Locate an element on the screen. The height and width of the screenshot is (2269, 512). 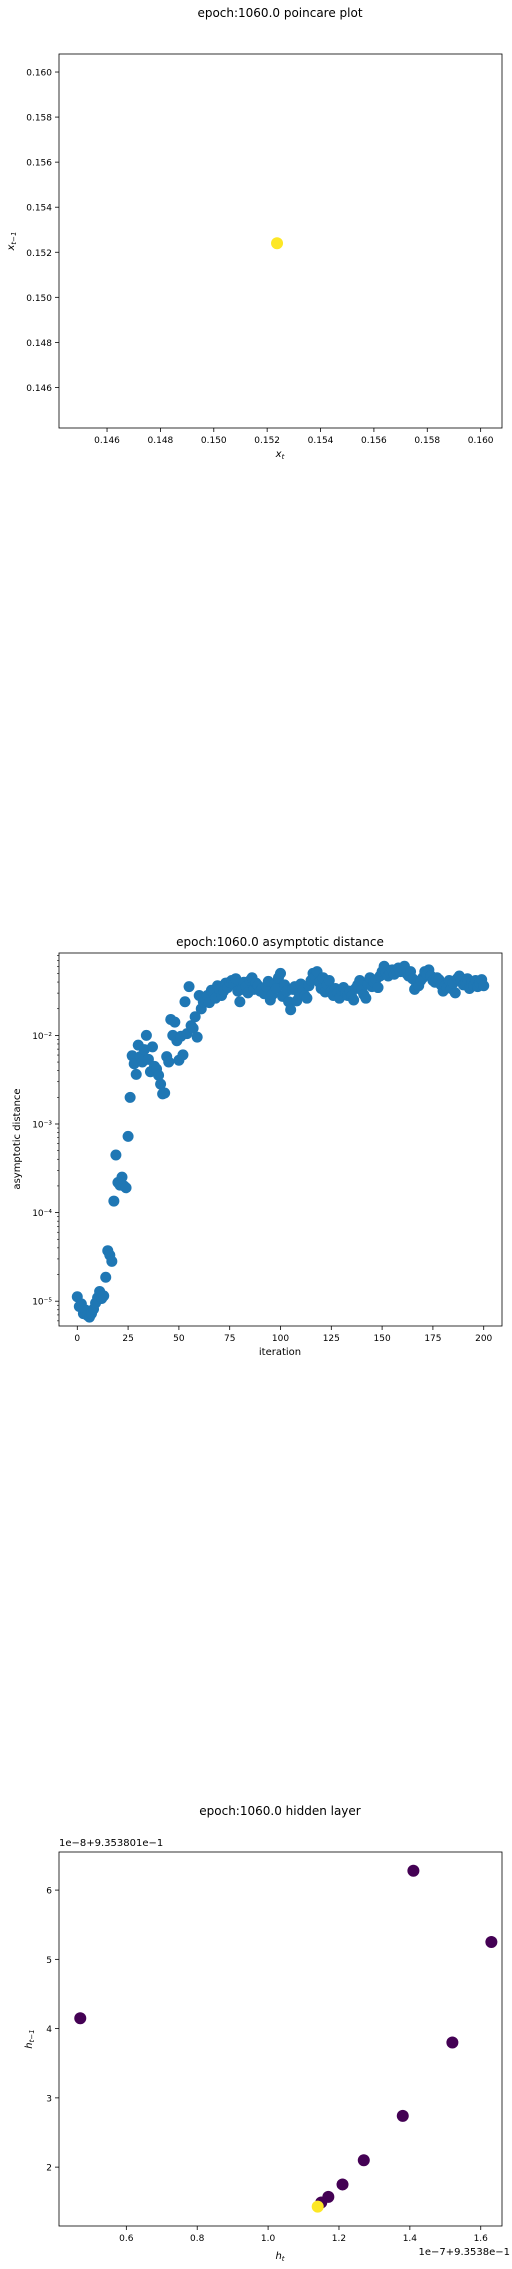
y-tick-label: 5 is located at coordinates (49, 1961).